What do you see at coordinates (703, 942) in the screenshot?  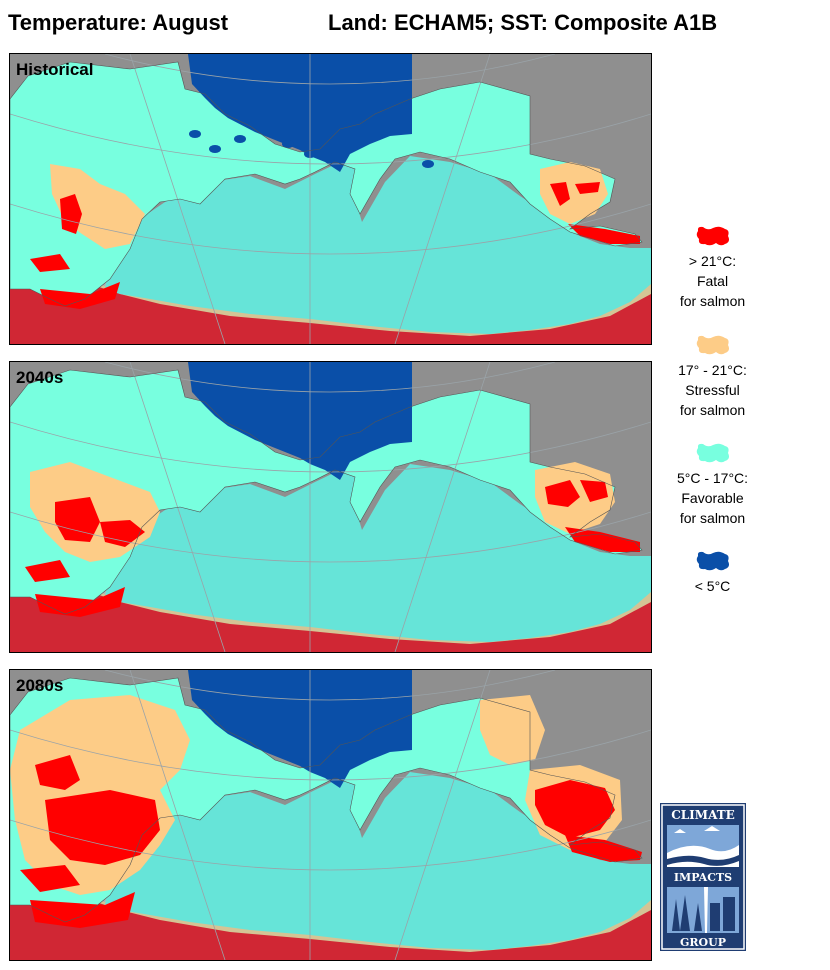 I see `logo-text-bottom: GROUP` at bounding box center [703, 942].